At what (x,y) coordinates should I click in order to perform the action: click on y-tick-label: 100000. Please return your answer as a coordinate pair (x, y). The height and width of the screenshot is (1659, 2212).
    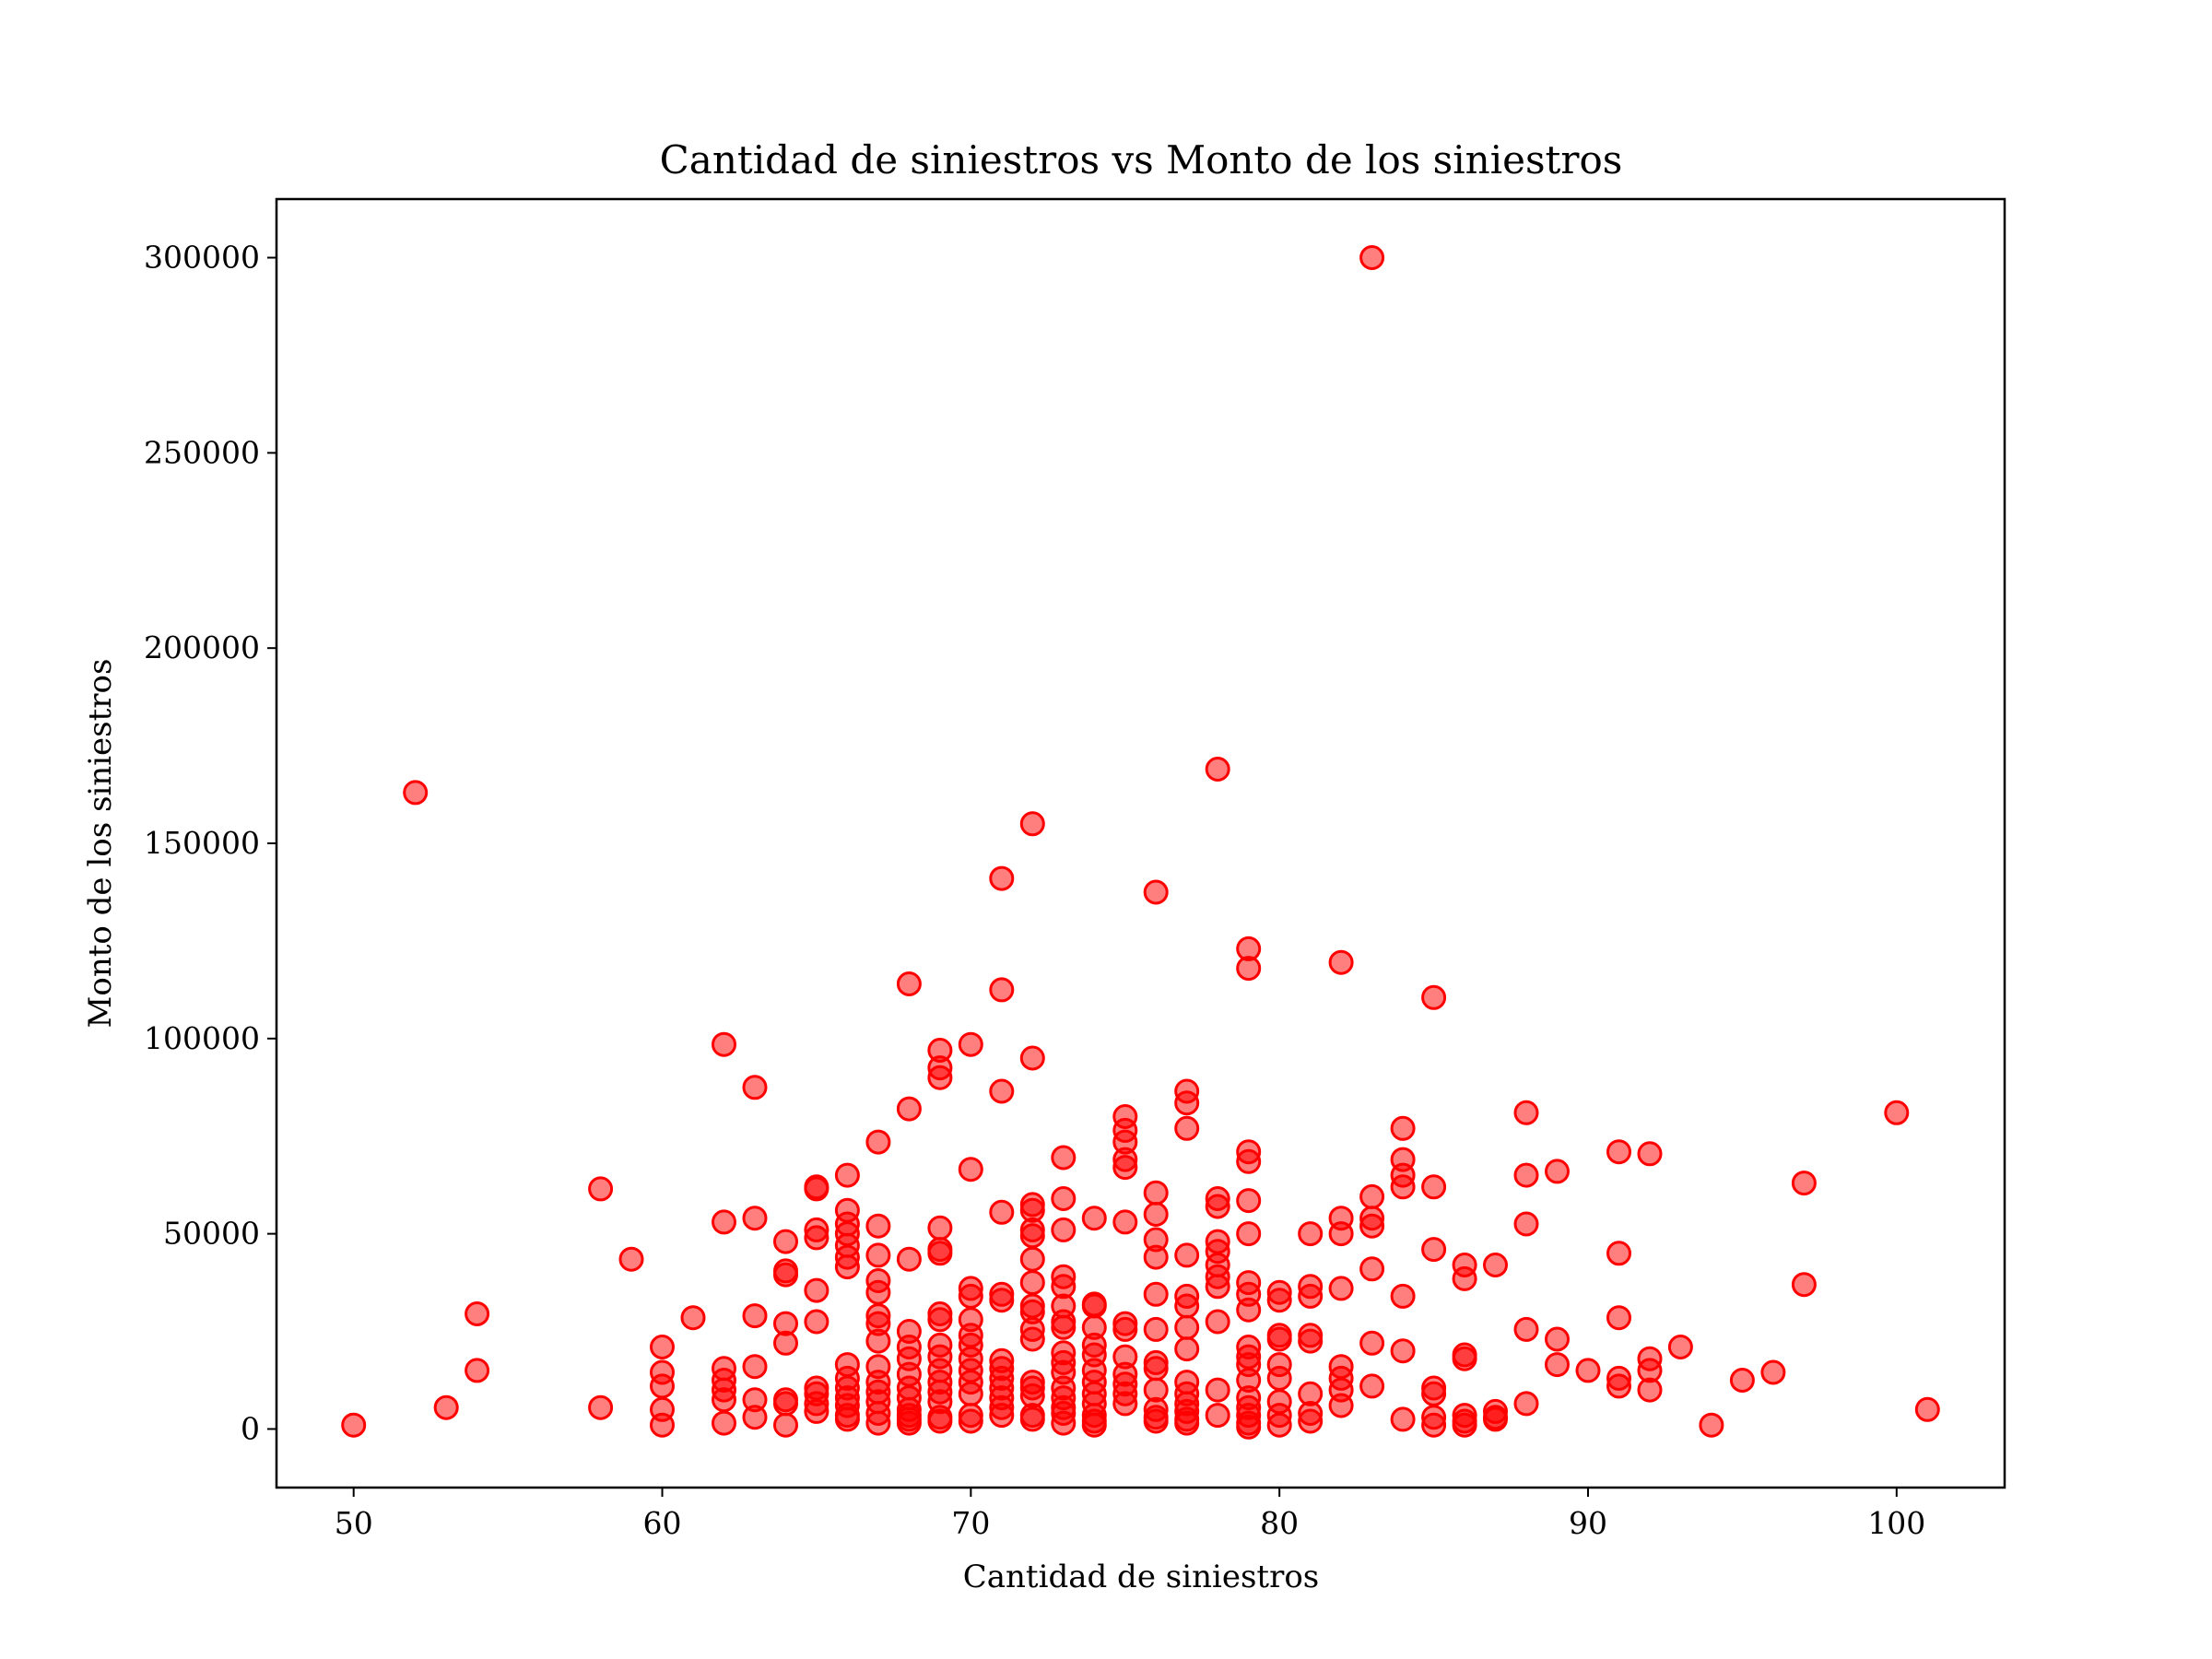
    Looking at the image, I should click on (202, 1038).